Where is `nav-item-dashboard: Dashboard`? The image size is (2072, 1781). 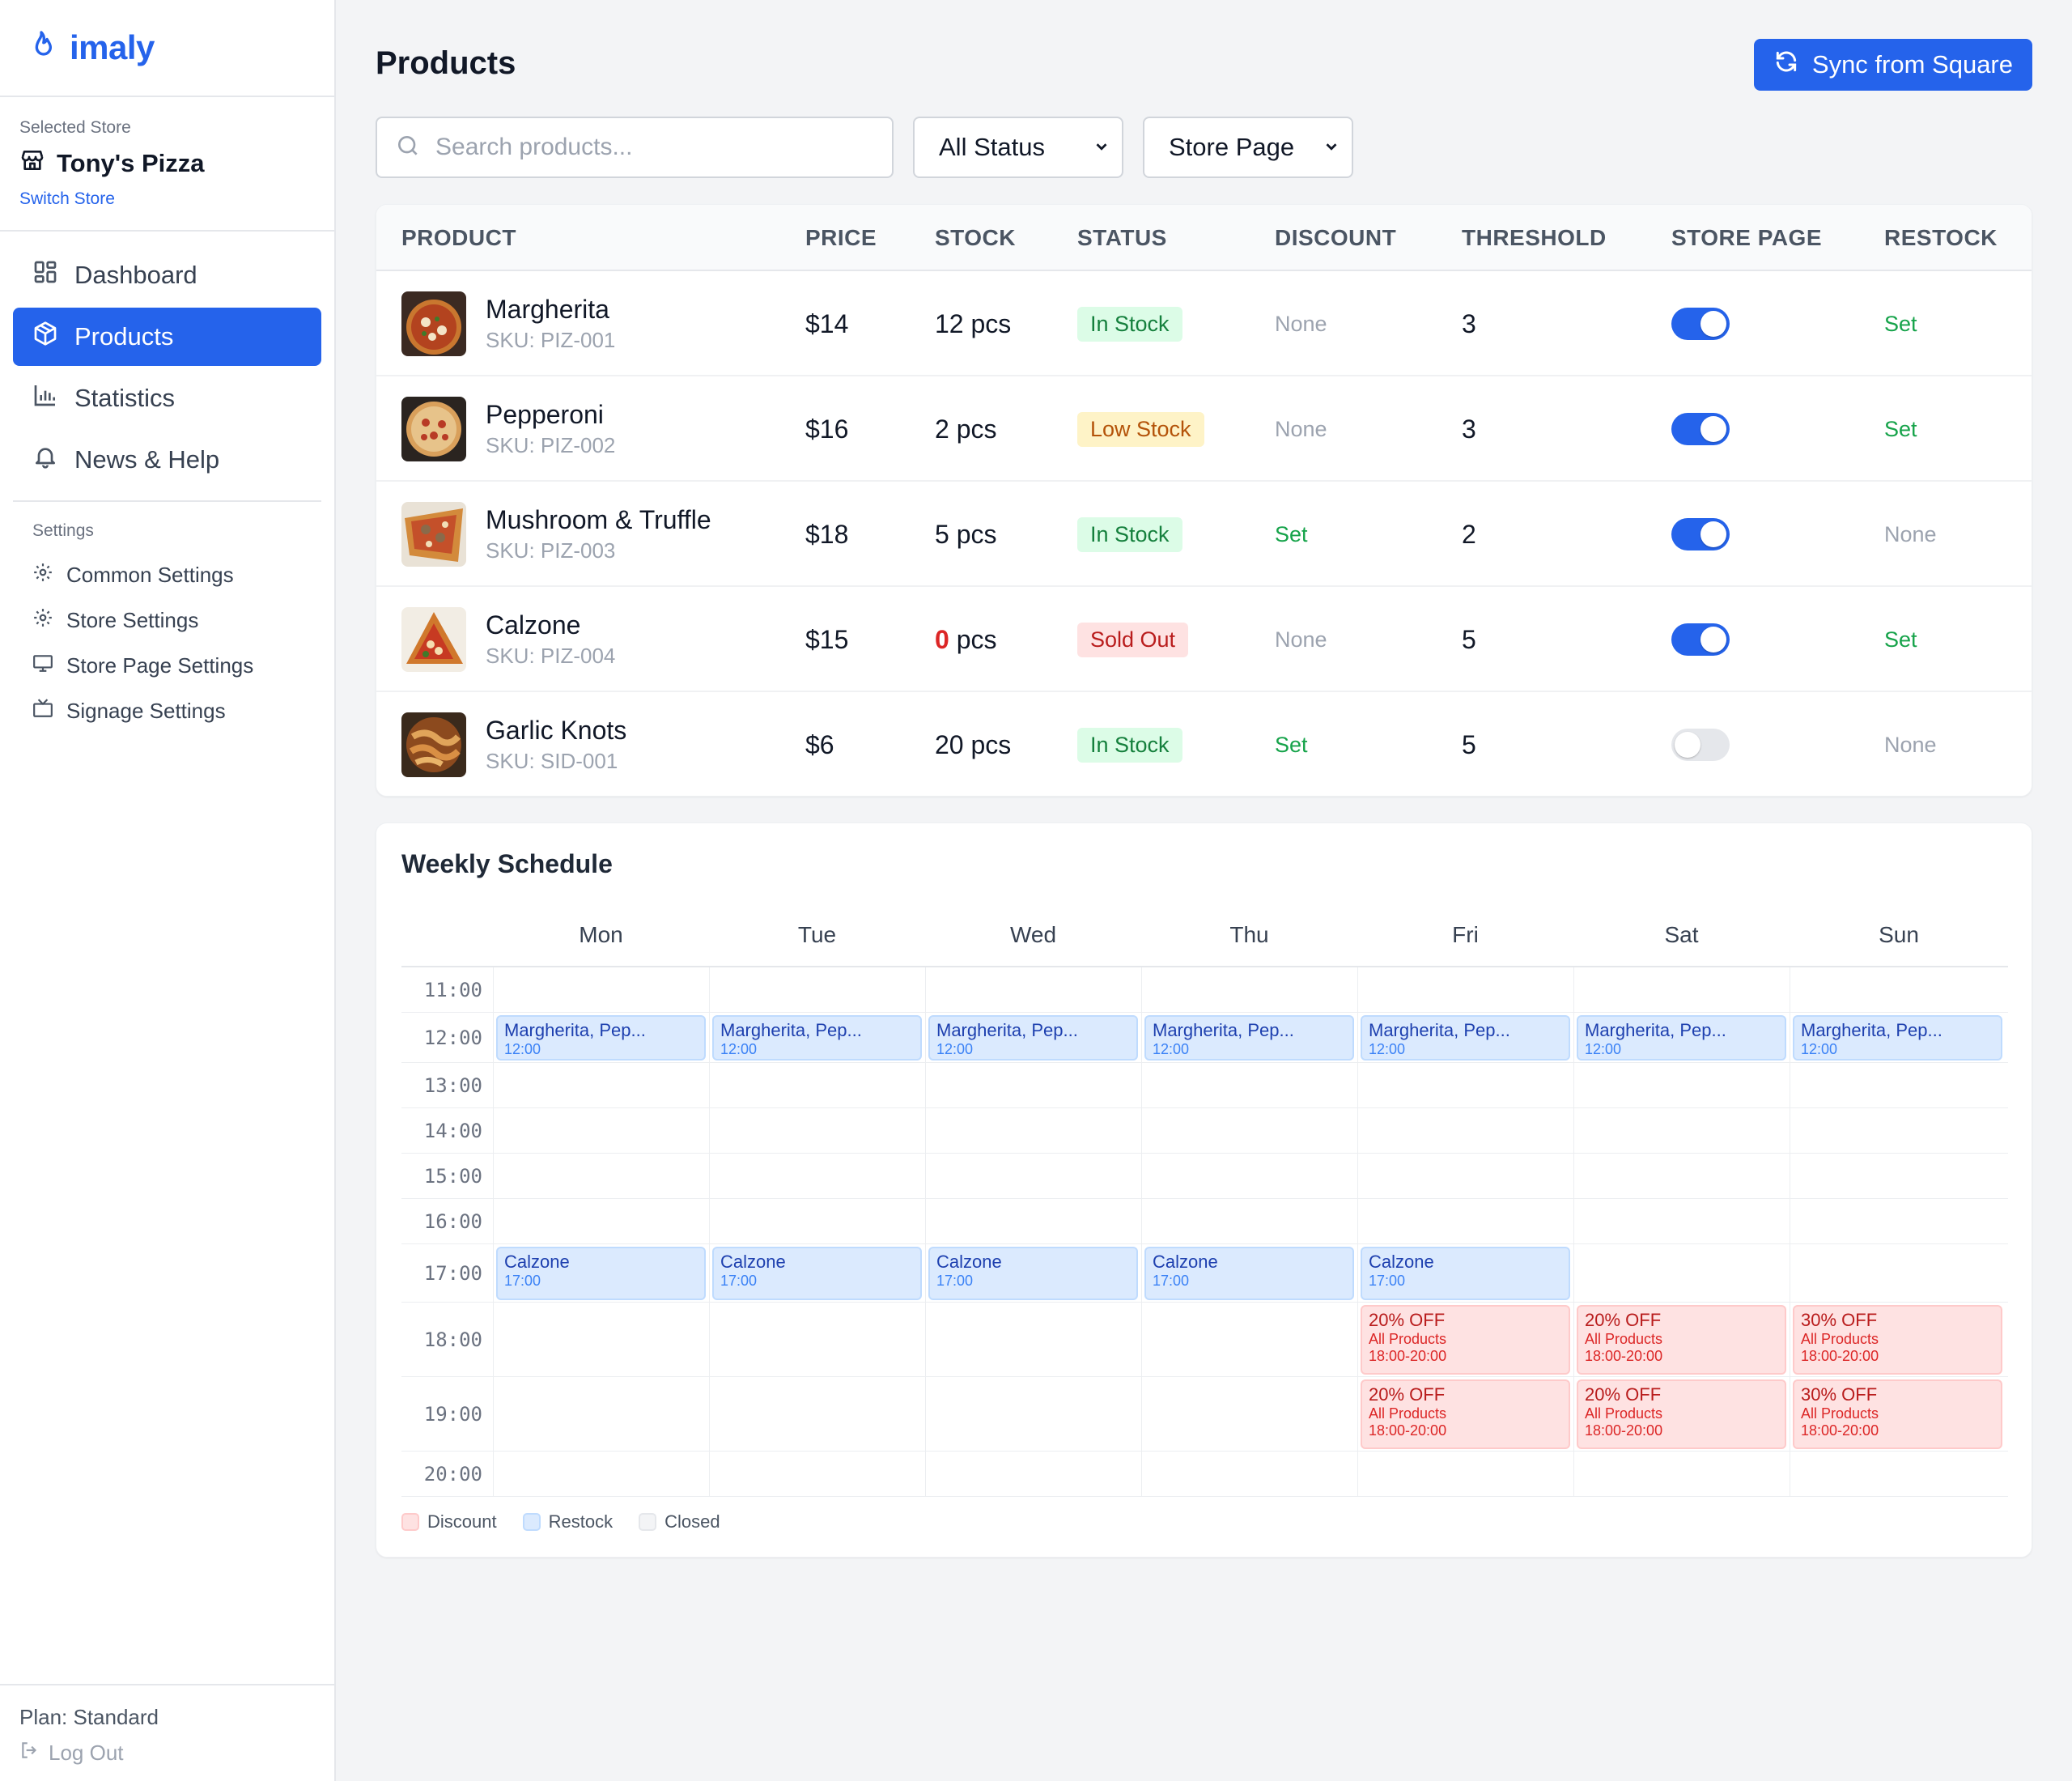 nav-item-dashboard: Dashboard is located at coordinates (167, 275).